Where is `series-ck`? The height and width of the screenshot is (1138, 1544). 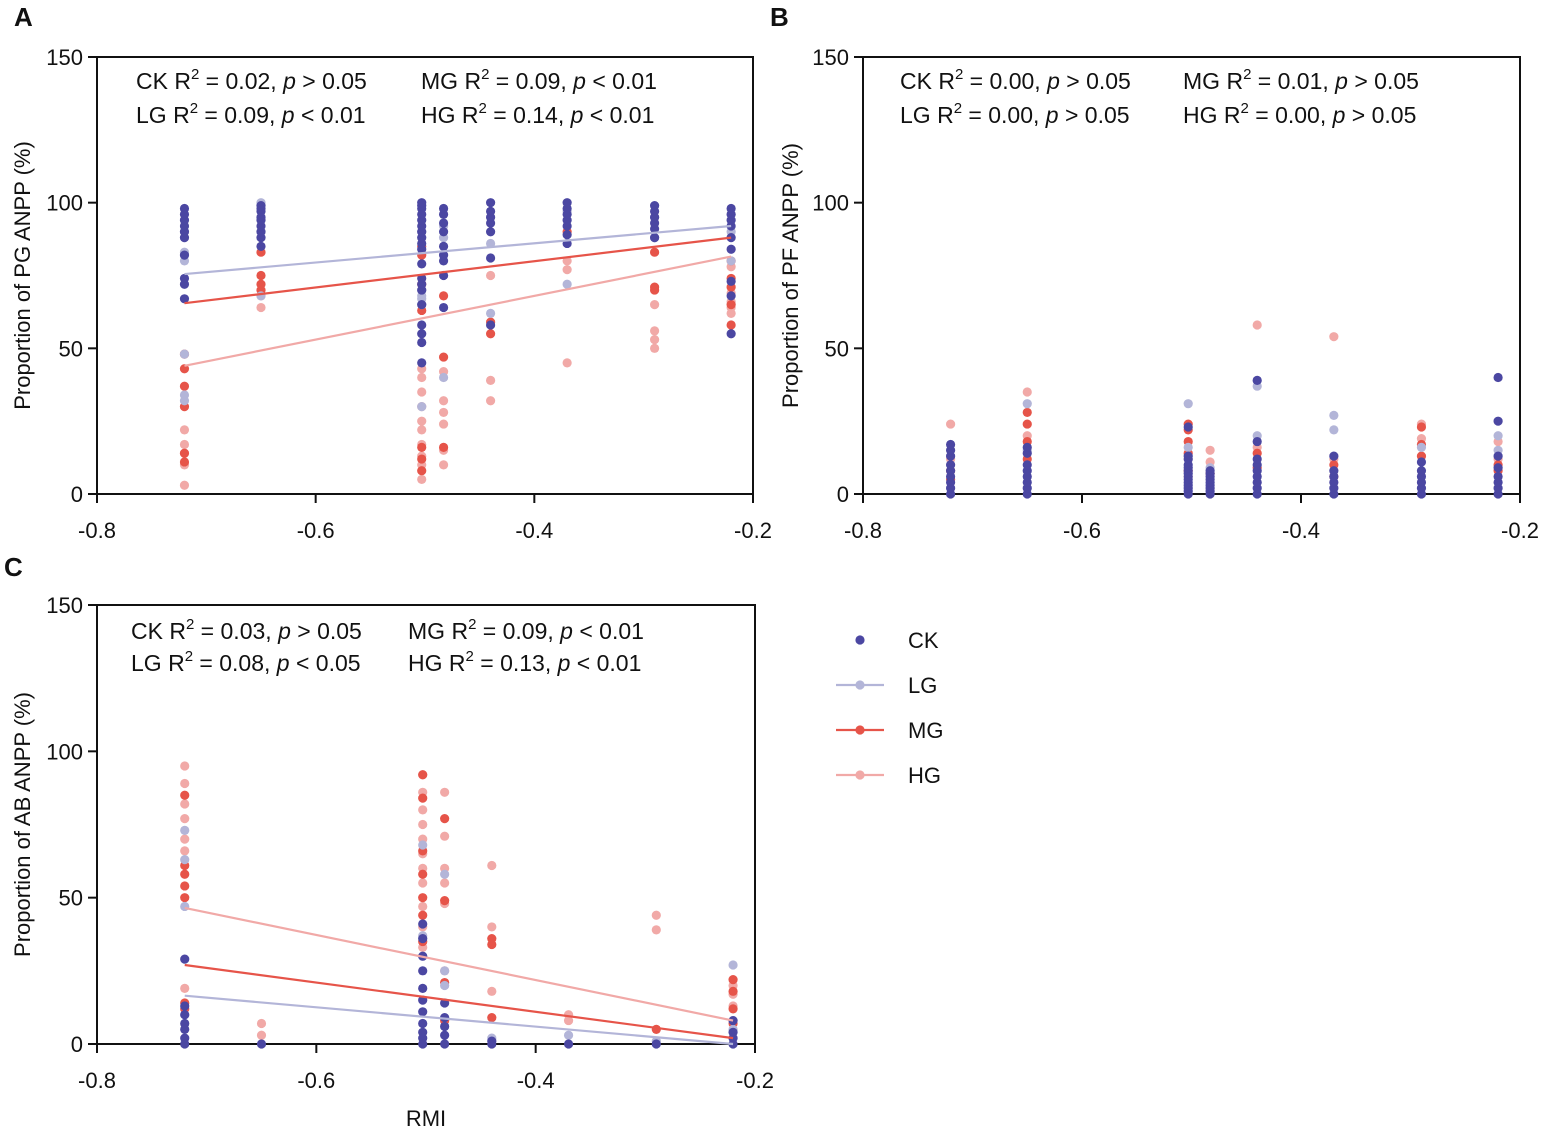
series-ck is located at coordinates (457, 283).